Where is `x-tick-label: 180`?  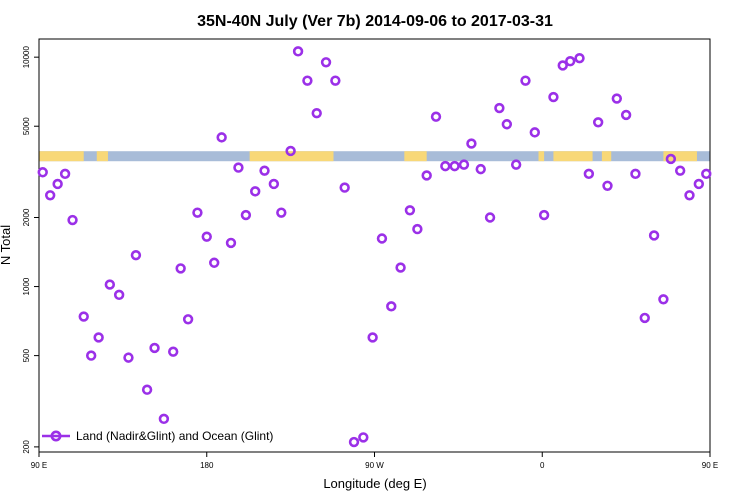
x-tick-label: 180 is located at coordinates (207, 465).